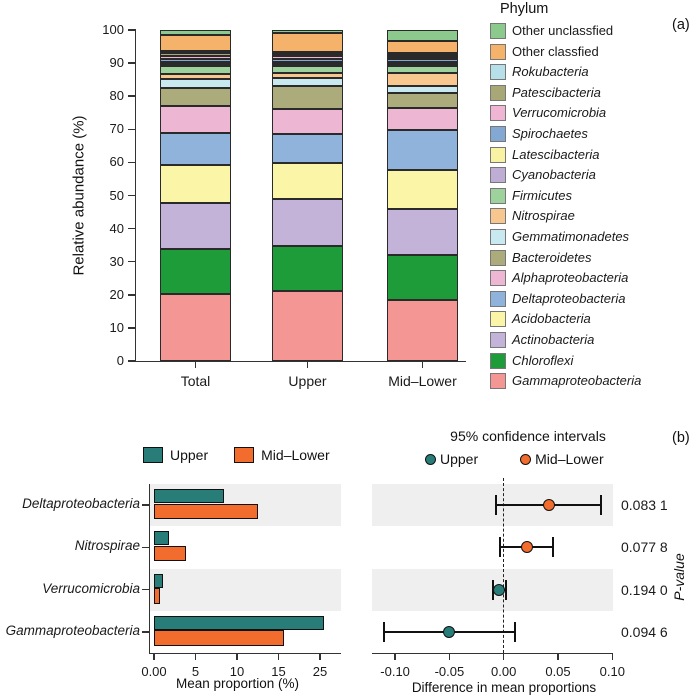  Describe the element at coordinates (498, 237) in the screenshot. I see `legend-swatch-gemmatimonadetes` at that location.